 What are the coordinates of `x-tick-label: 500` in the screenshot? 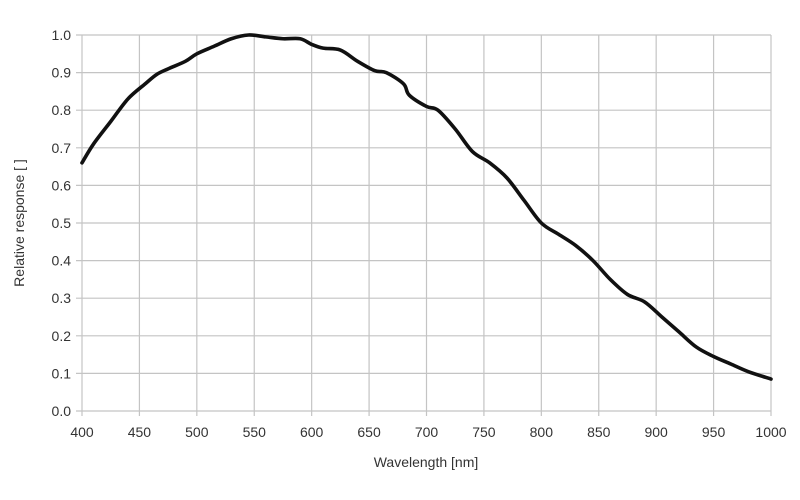 It's located at (197, 432).